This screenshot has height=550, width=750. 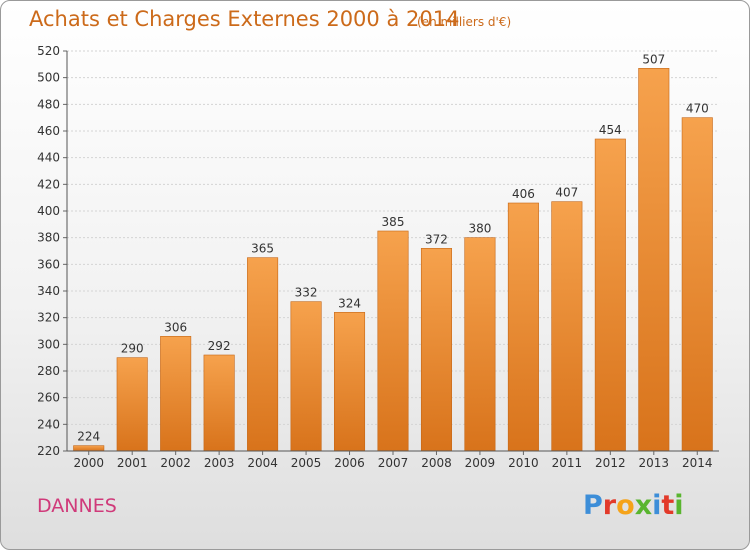 What do you see at coordinates (480, 463) in the screenshot?
I see `x-tick-label: 2009` at bounding box center [480, 463].